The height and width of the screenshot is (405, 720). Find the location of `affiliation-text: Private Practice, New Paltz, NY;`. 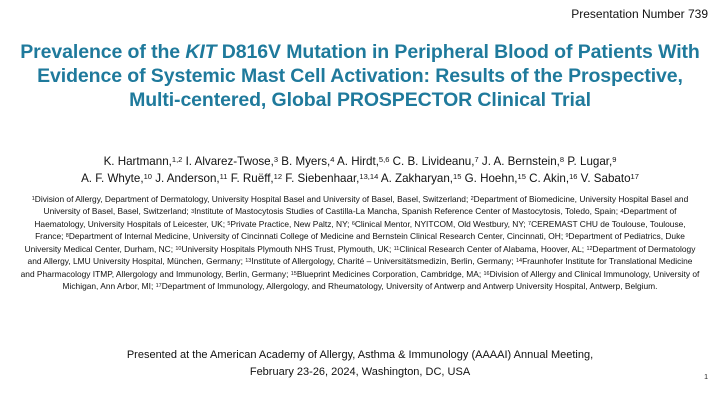

affiliation-text: Private Practice, New Paltz, NY; is located at coordinates (291, 223).